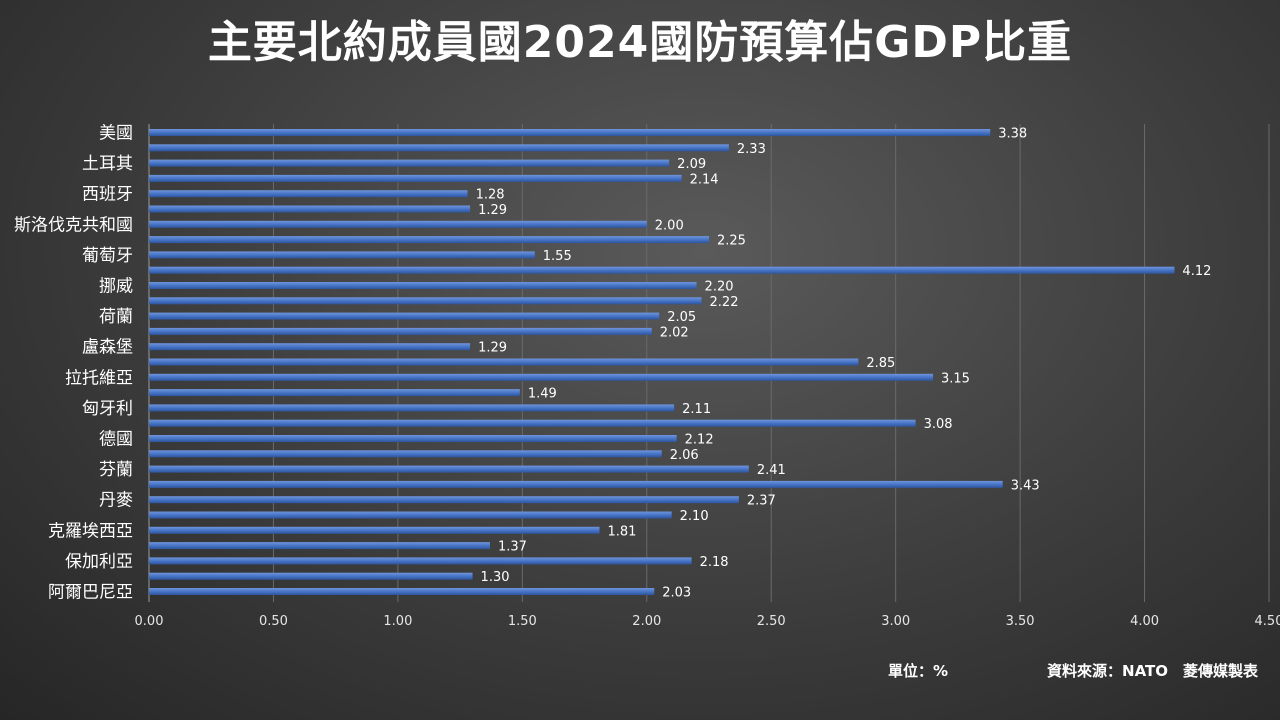  Describe the element at coordinates (640, 42) in the screenshot. I see `chart-title: 主要北約成員國2024國防預算佔GDP比重` at that location.